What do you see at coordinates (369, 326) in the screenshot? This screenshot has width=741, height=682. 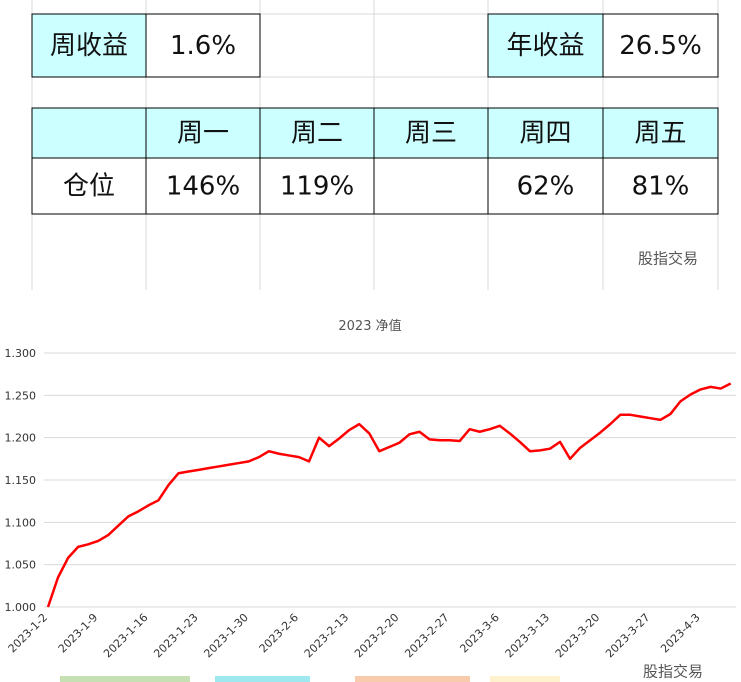 I see `chart-title: 2023 净值` at bounding box center [369, 326].